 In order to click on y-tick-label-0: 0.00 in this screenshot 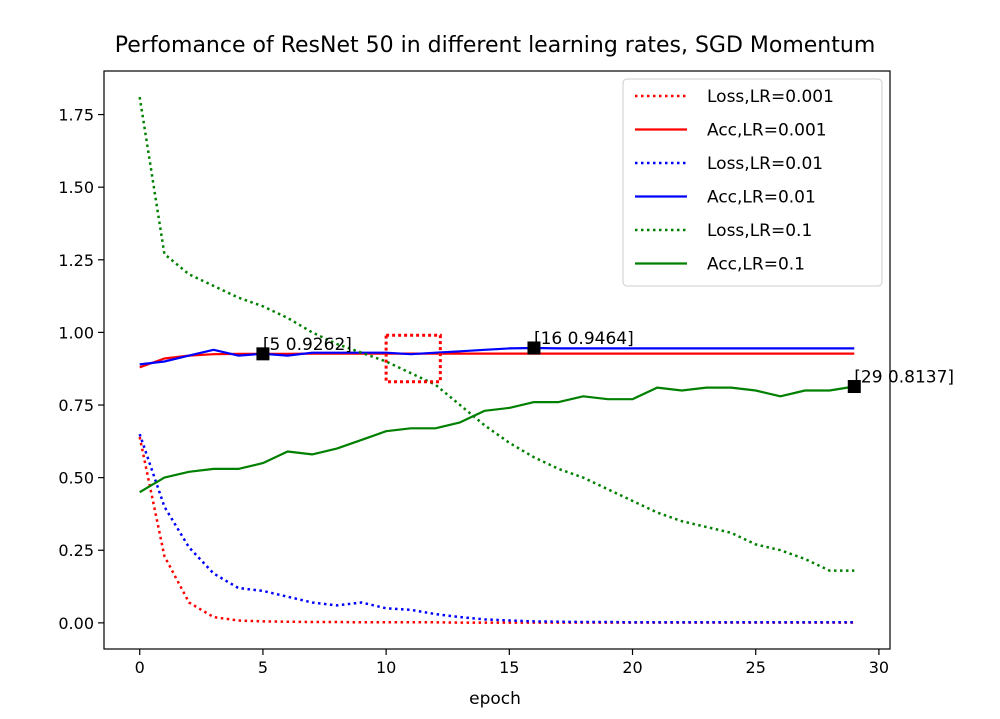, I will do `click(76, 623)`.